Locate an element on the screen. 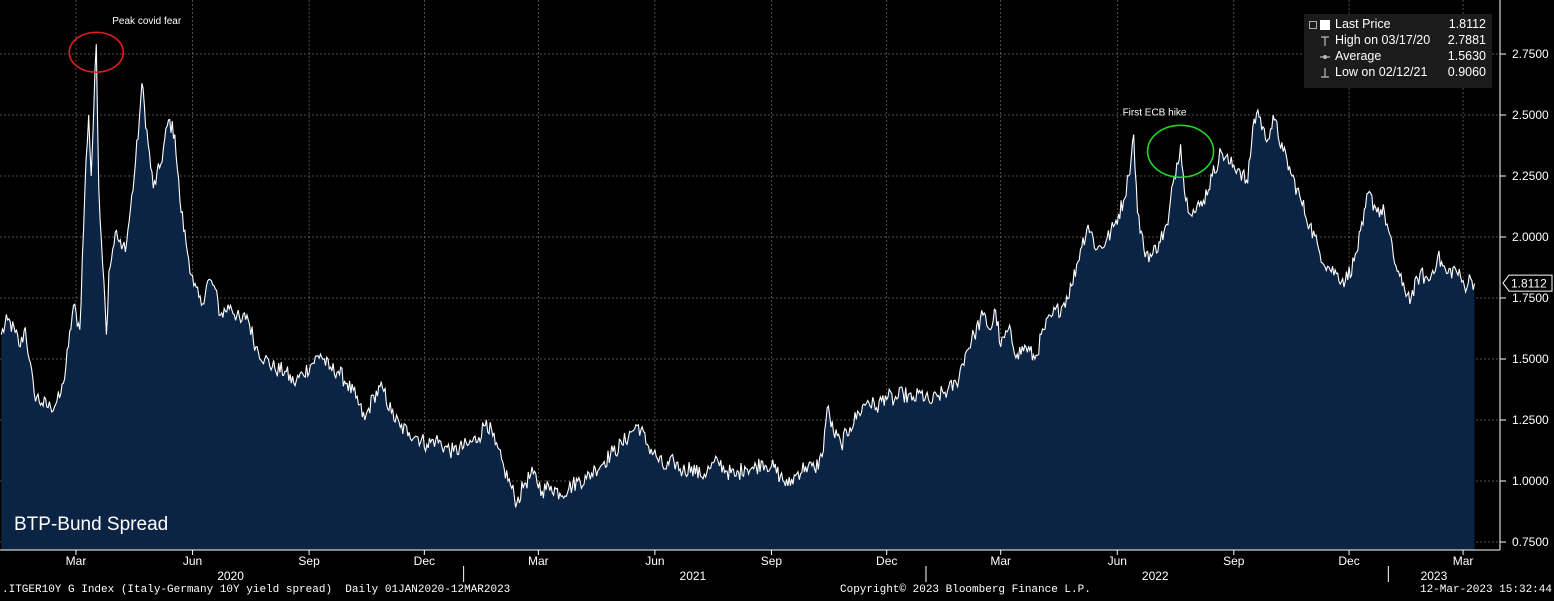 This screenshot has width=1554, height=601. legend-row-last-price: Last Price 1.8112 is located at coordinates (1398, 25).